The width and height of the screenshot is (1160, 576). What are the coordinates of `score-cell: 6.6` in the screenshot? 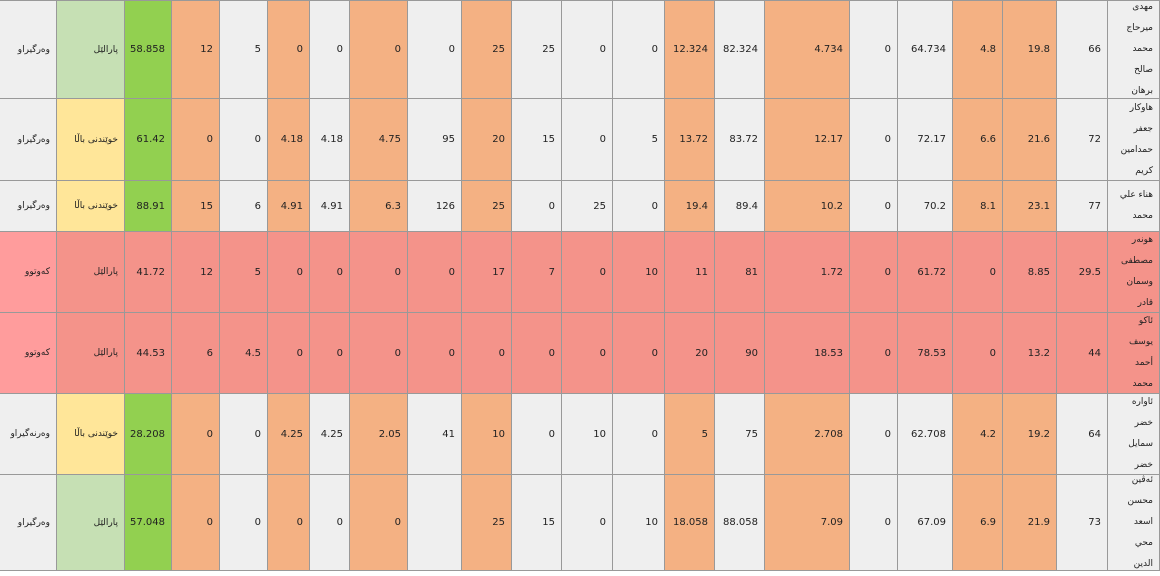 It's located at (978, 140).